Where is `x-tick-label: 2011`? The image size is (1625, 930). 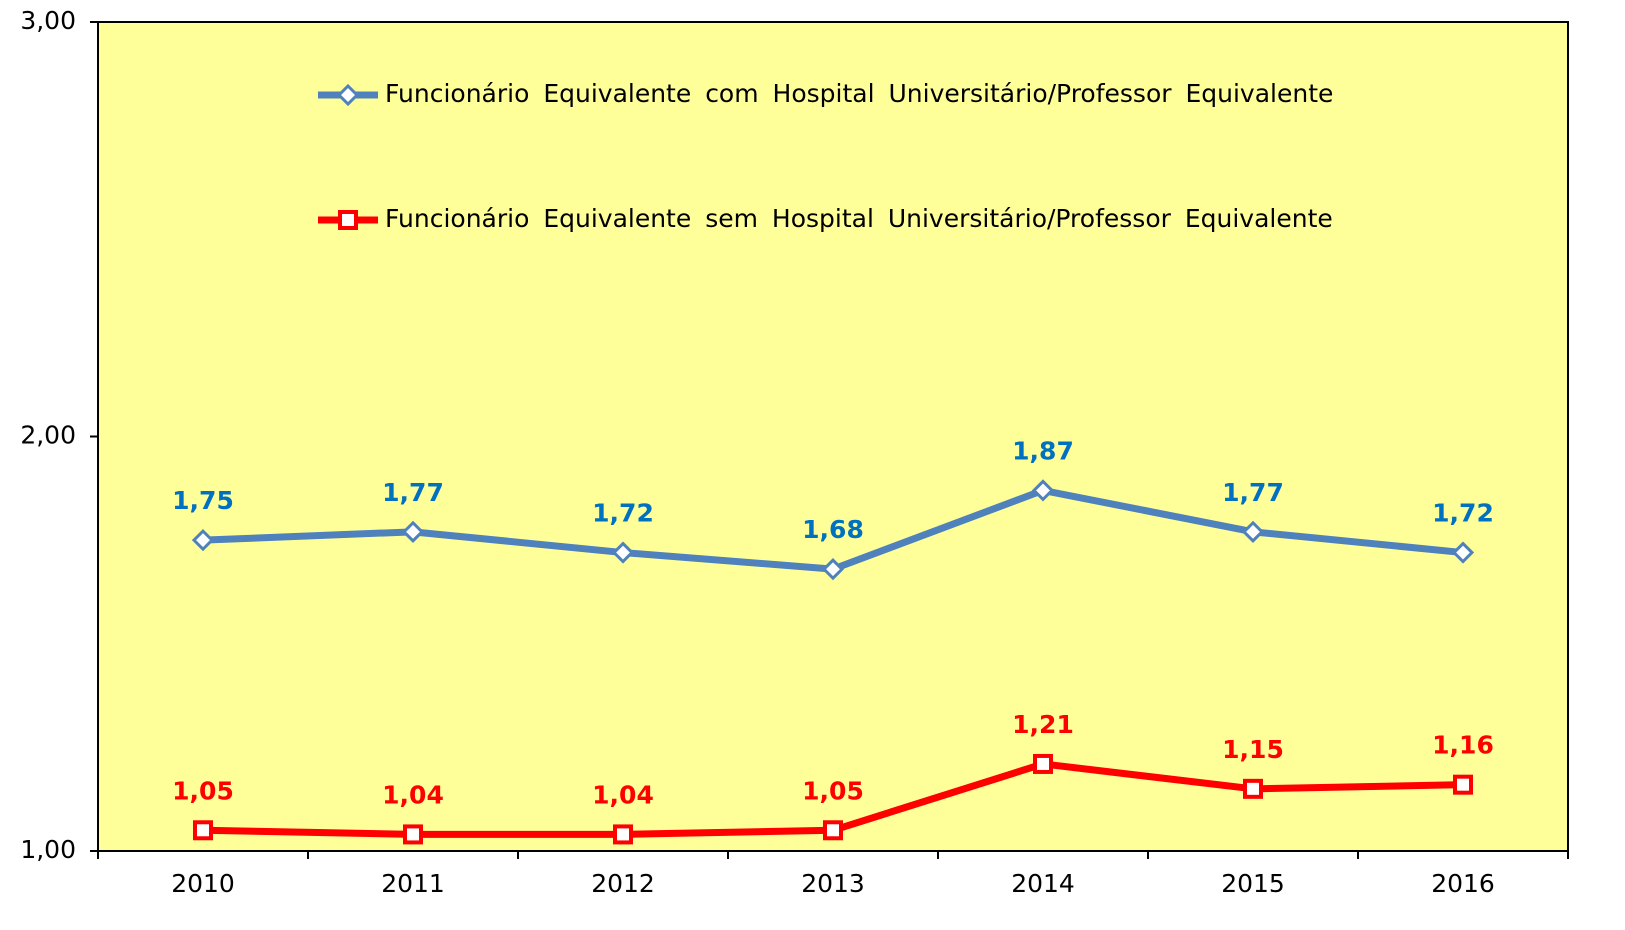 x-tick-label: 2011 is located at coordinates (413, 883).